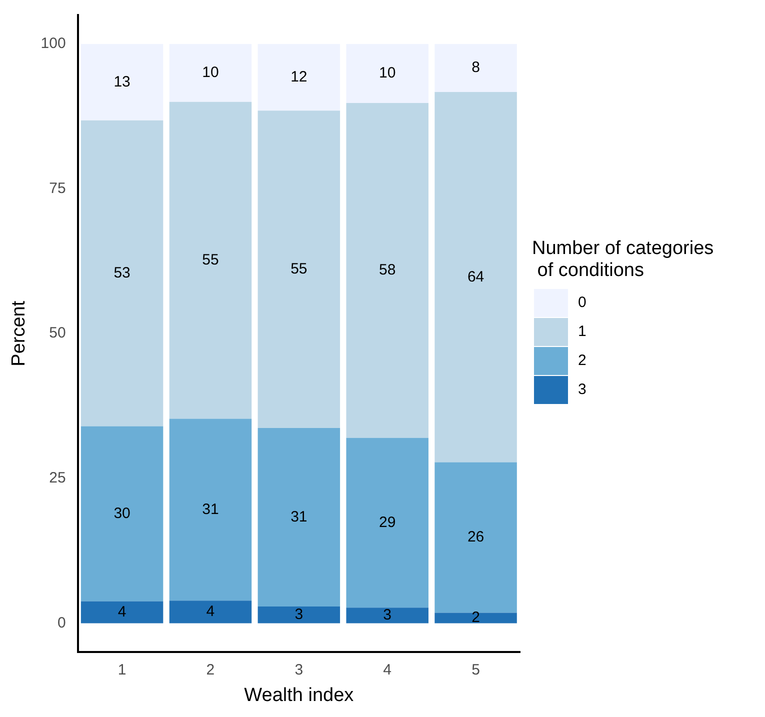 The width and height of the screenshot is (765, 717). What do you see at coordinates (582, 302) in the screenshot?
I see `legend-label: 0` at bounding box center [582, 302].